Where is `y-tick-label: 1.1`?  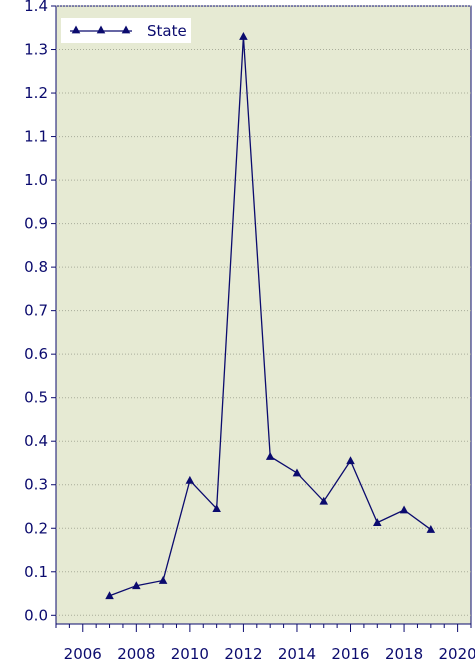 y-tick-label: 1.1 is located at coordinates (36, 137).